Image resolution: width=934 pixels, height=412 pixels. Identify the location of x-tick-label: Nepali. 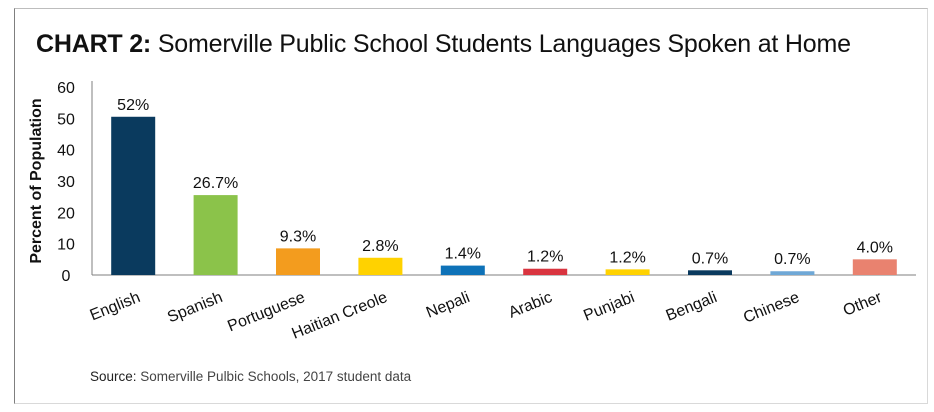
(448, 305).